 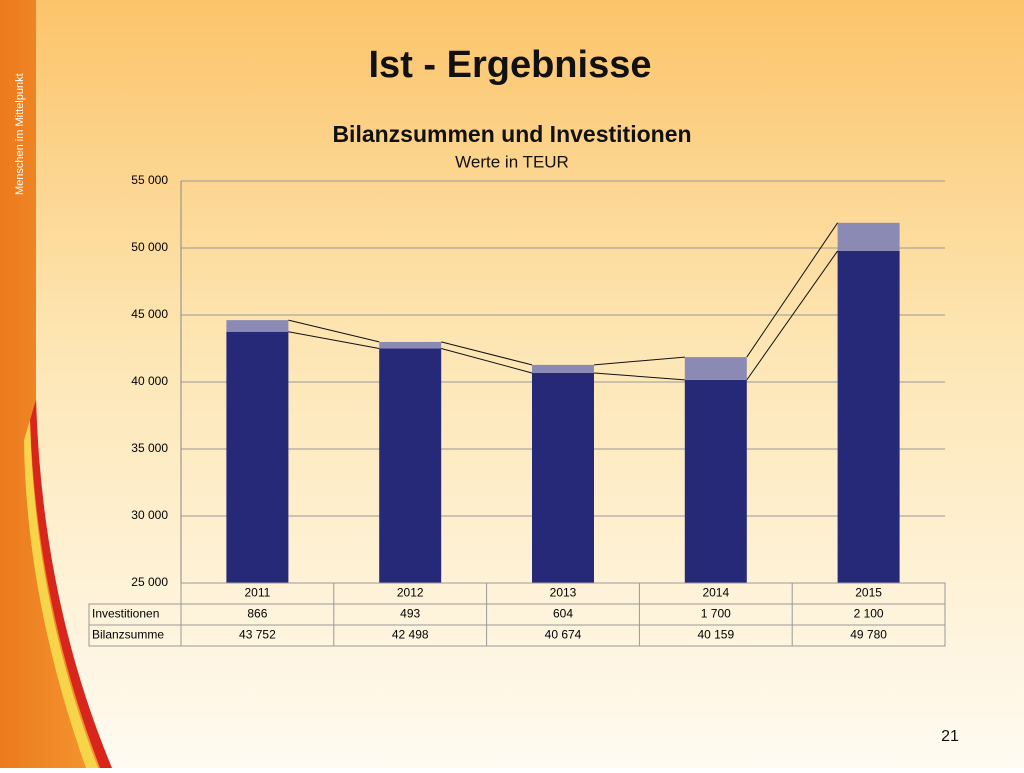 I want to click on x-tick-label: 2012, so click(x=410, y=593).